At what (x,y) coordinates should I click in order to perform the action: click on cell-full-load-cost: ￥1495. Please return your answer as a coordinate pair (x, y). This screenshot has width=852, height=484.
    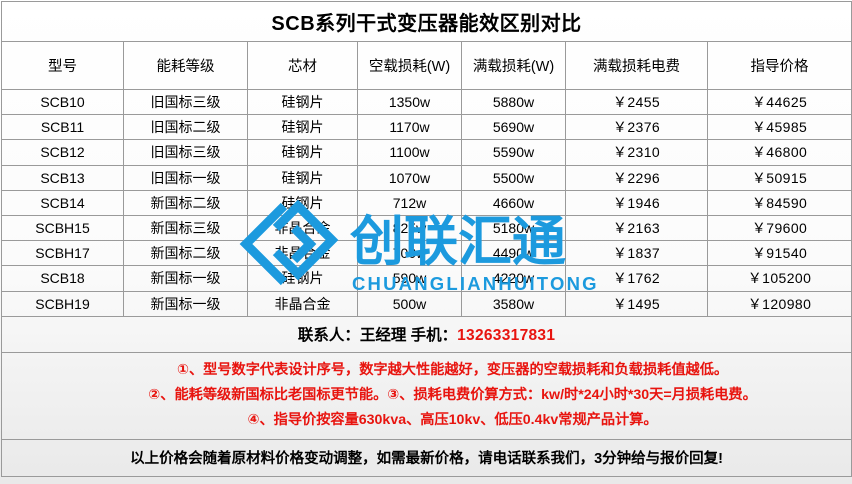
    Looking at the image, I should click on (636, 303).